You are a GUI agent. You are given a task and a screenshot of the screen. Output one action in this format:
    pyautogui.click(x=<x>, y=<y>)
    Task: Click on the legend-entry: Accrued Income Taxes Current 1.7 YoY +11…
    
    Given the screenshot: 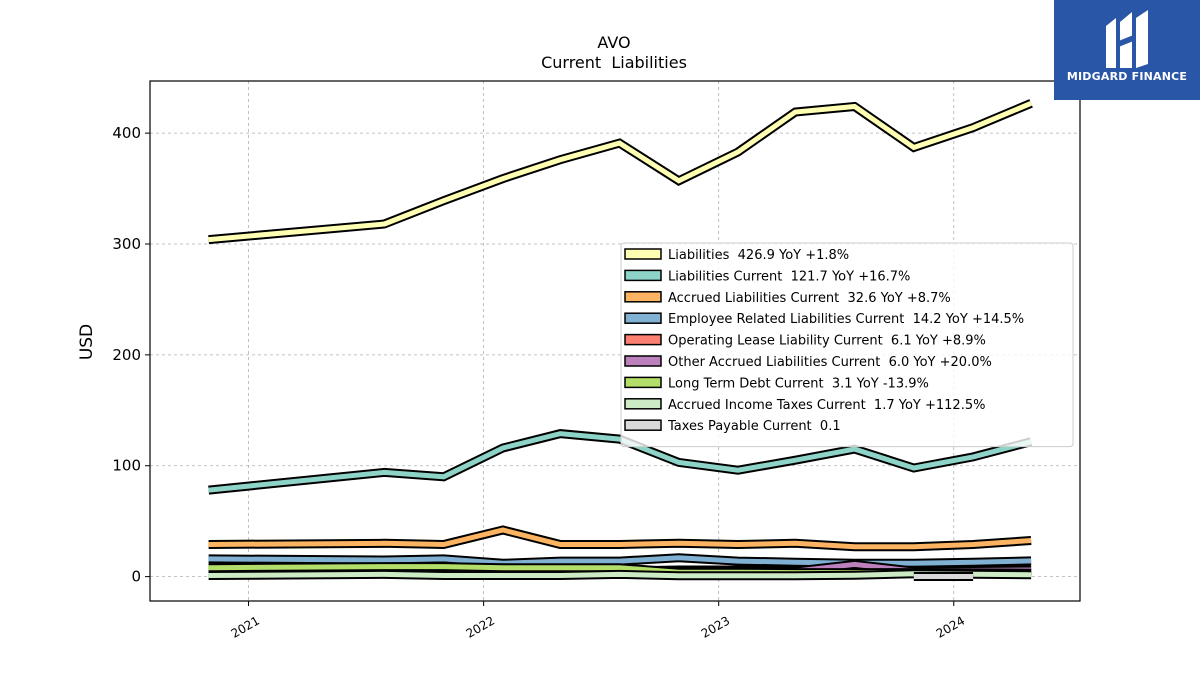 What is the action you would take?
    pyautogui.click(x=826, y=405)
    